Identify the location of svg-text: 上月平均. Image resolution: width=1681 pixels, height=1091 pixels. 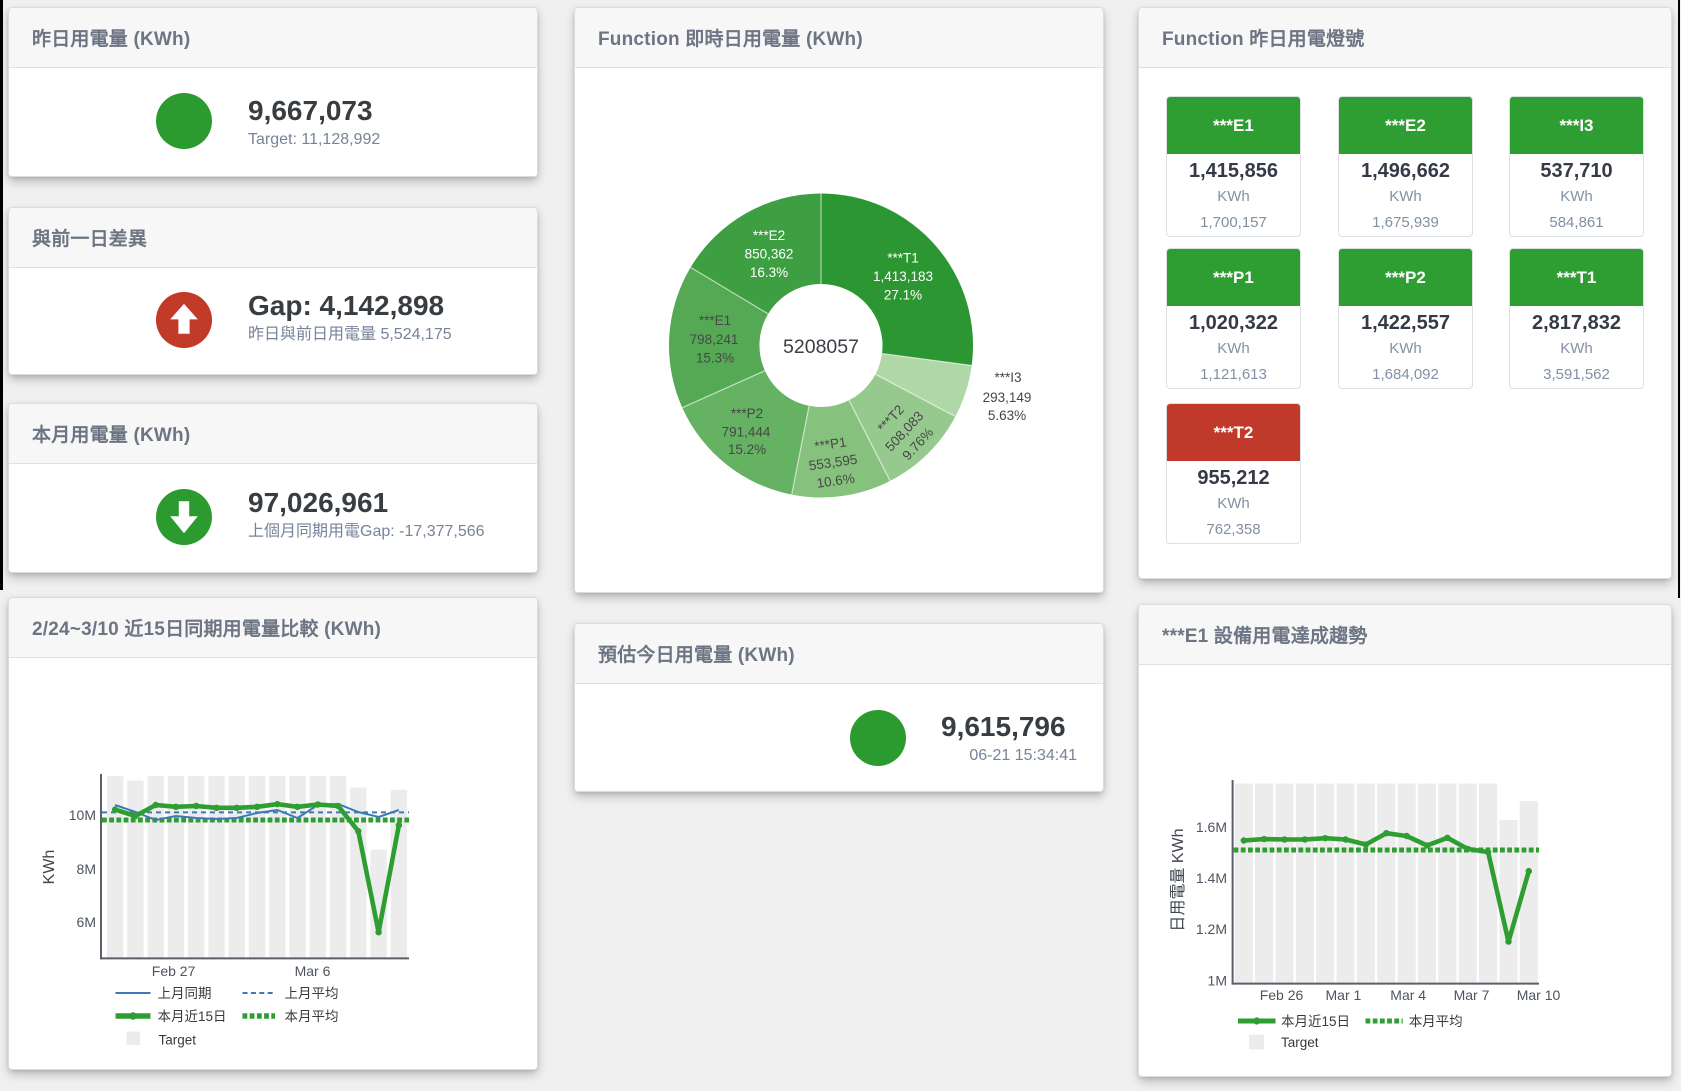
(312, 993).